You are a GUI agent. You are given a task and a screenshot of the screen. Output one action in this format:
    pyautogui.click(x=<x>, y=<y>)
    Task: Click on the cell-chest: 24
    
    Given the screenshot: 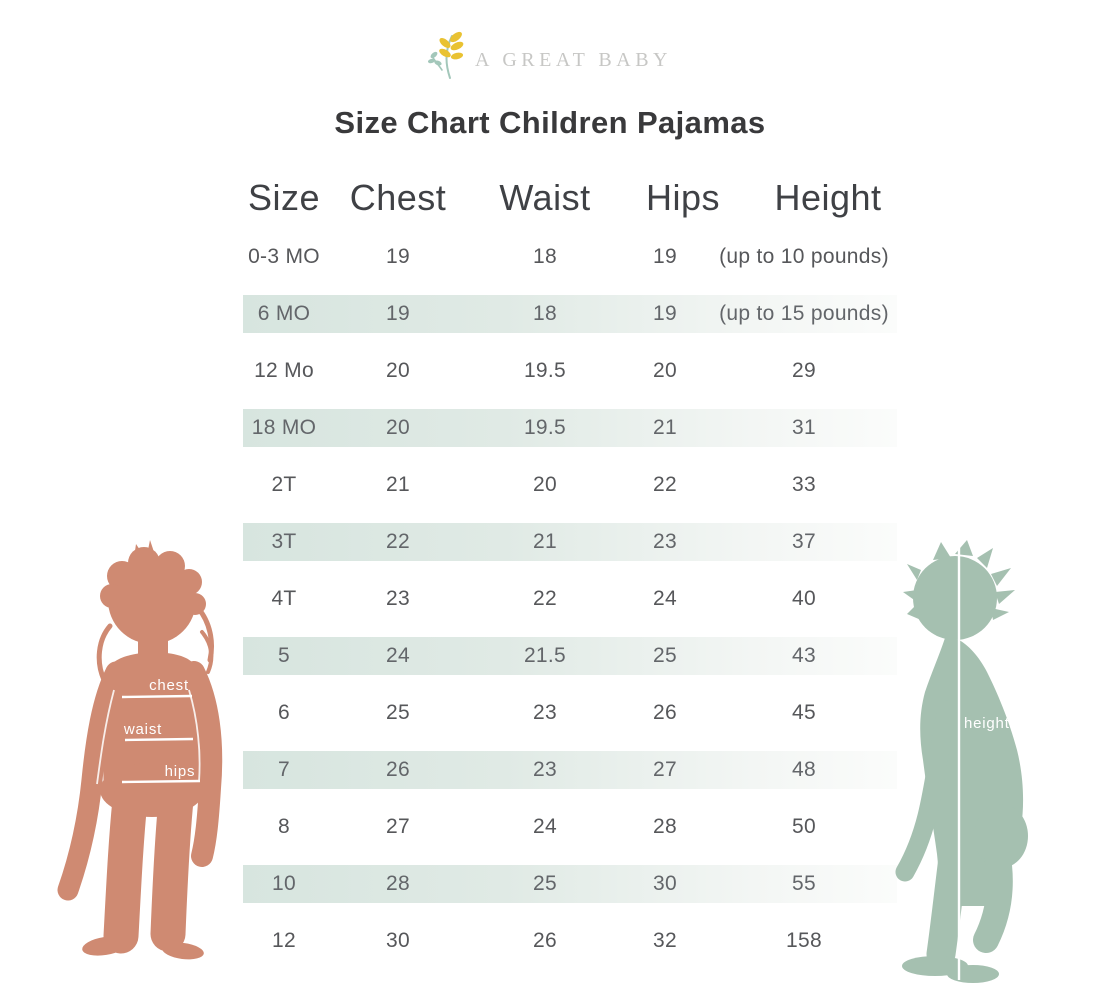 What is the action you would take?
    pyautogui.click(x=398, y=655)
    